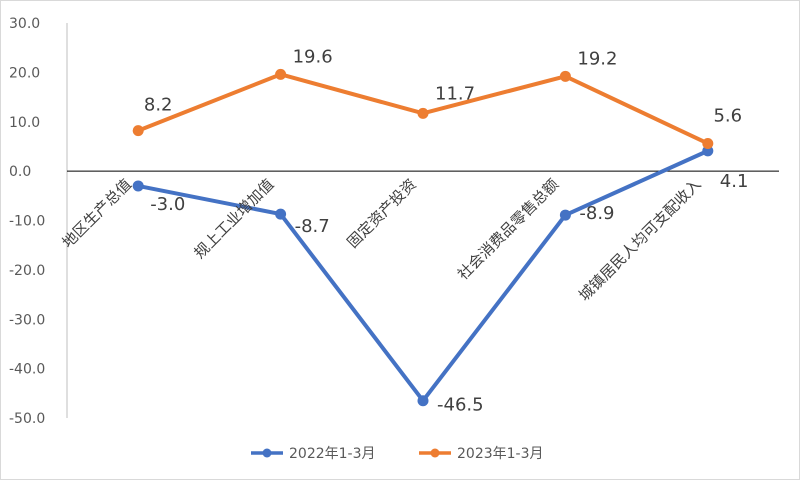 Image resolution: width=800 pixels, height=481 pixels. I want to click on y-tick-label: -10.0, so click(27, 222).